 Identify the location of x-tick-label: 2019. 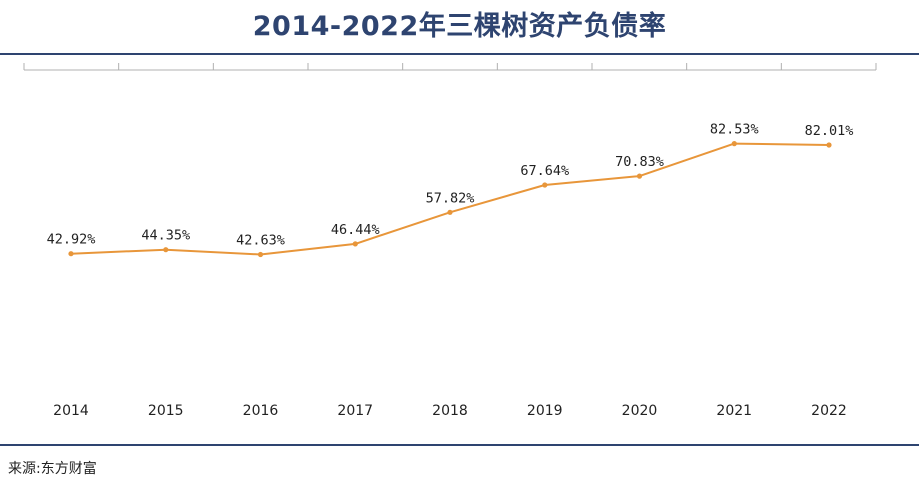
(545, 411).